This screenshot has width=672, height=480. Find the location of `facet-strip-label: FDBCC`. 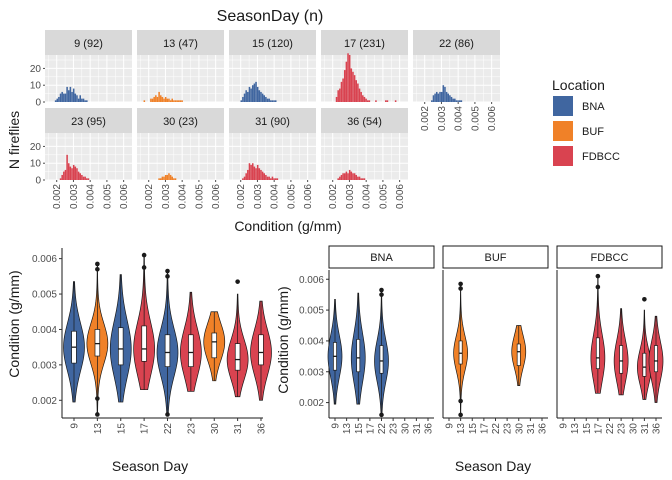

facet-strip-label: FDBCC is located at coordinates (610, 258).